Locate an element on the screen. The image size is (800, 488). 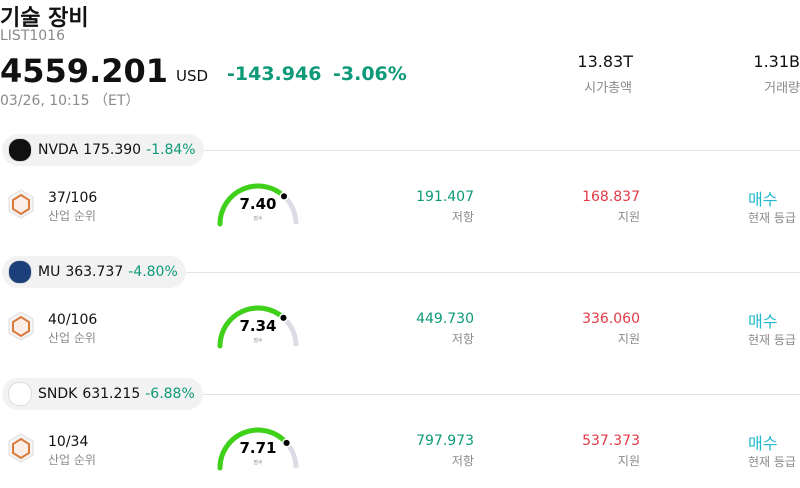
stock-name: SNDK is located at coordinates (58, 394).